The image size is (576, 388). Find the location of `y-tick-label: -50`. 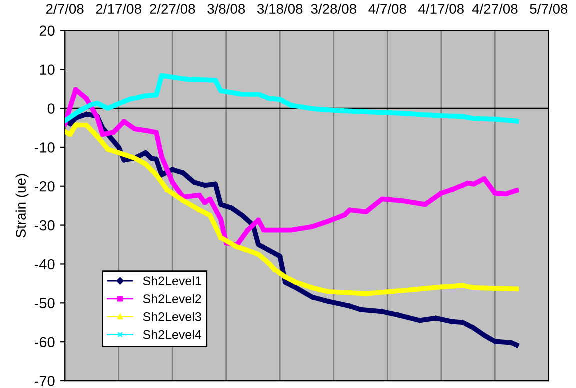

y-tick-label: -50 is located at coordinates (44, 303).